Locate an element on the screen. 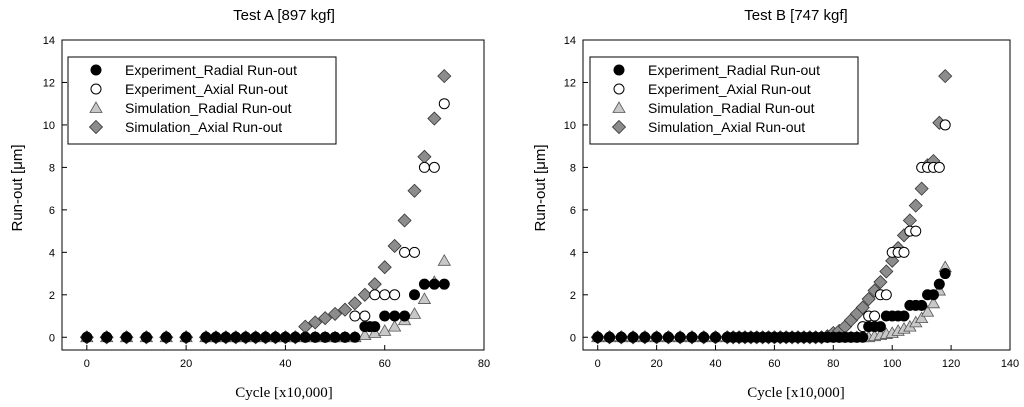  chart-b-legend-label-2: Experiment_Axial Run-out is located at coordinates (729, 89).